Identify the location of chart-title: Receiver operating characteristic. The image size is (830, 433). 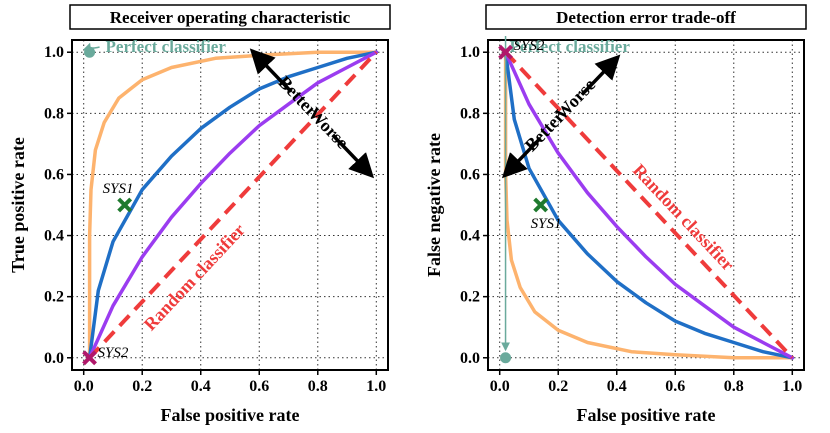
(230, 17).